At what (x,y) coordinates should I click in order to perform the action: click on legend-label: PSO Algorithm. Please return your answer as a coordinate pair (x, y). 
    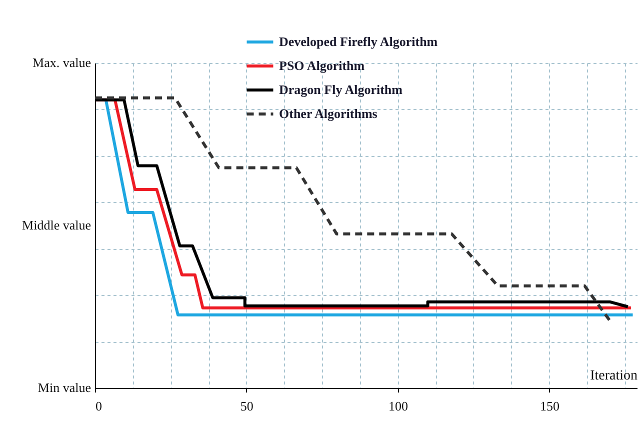
    Looking at the image, I should click on (322, 65).